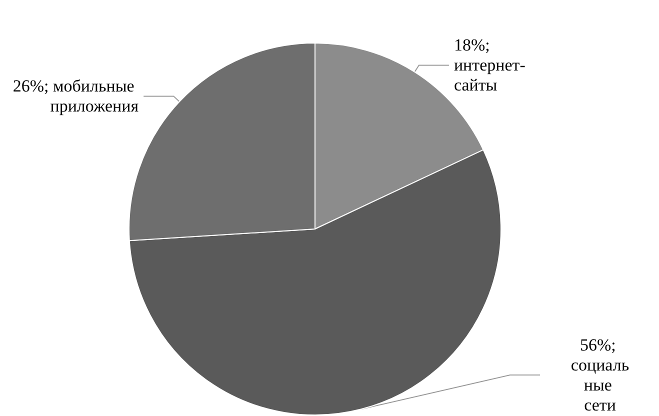 The image size is (659, 416). I want to click on slice-label: интернет-сайты, so click(490, 75).